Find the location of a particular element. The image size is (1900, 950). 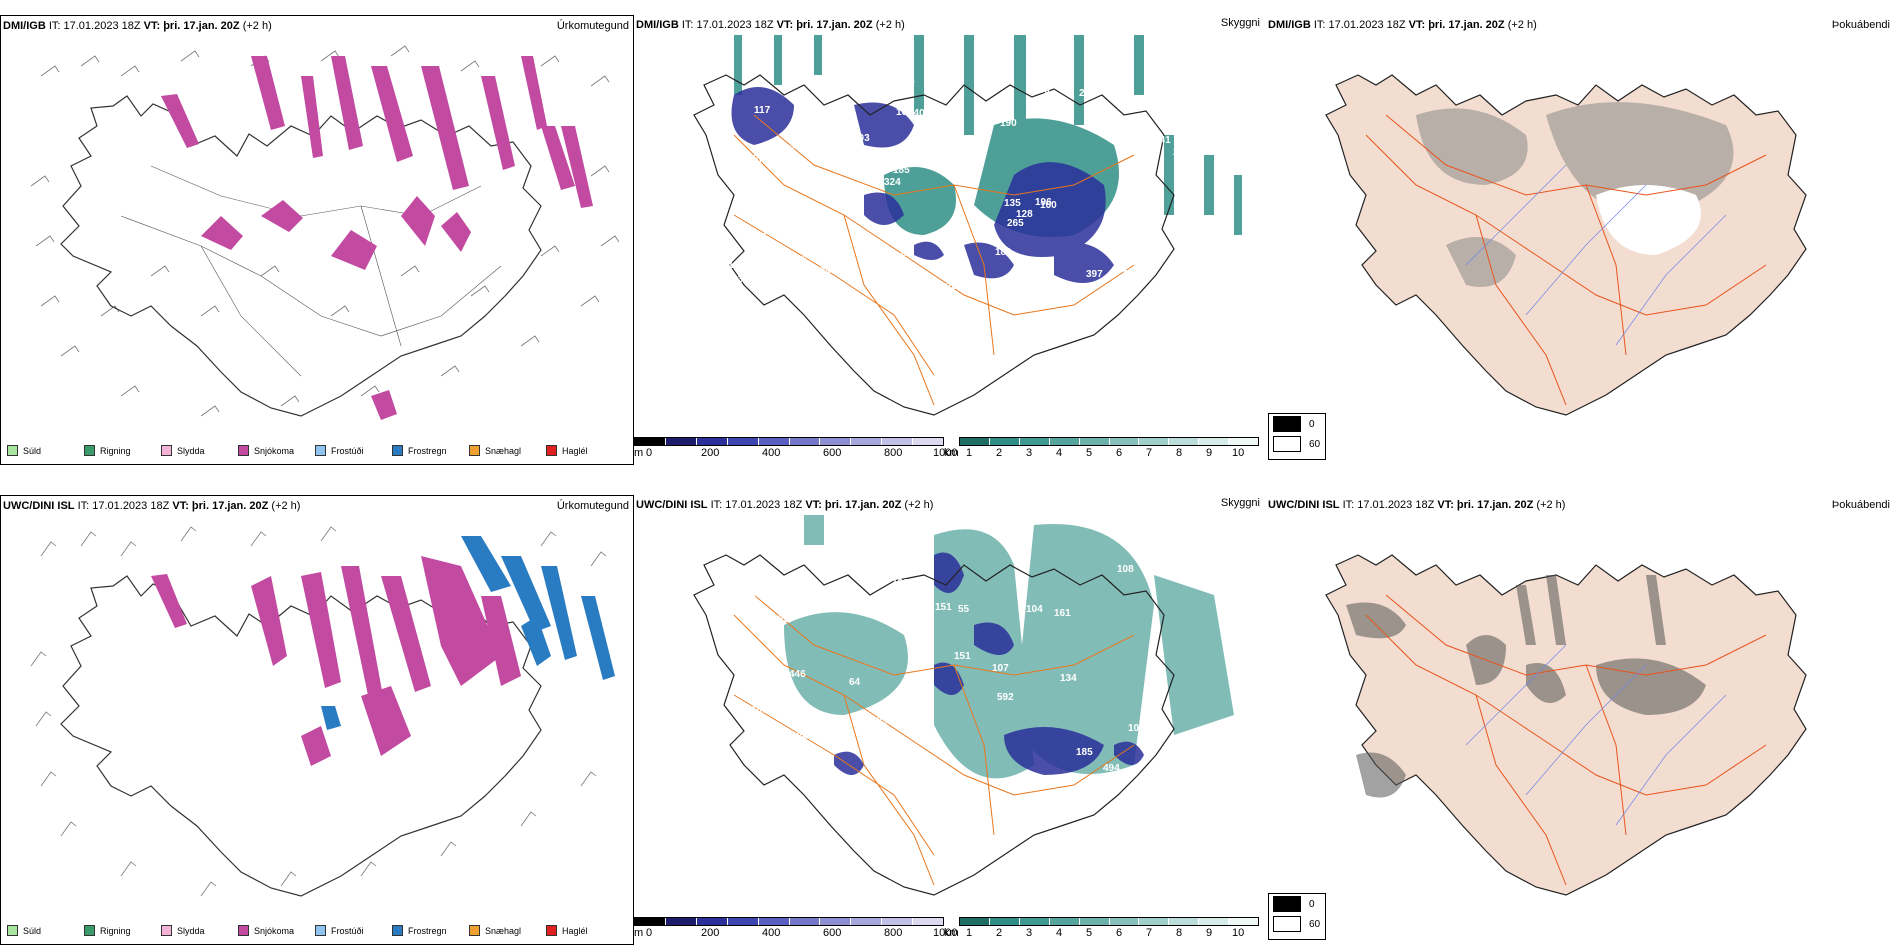

cloud-height-label: 243 is located at coordinates (798, 148).